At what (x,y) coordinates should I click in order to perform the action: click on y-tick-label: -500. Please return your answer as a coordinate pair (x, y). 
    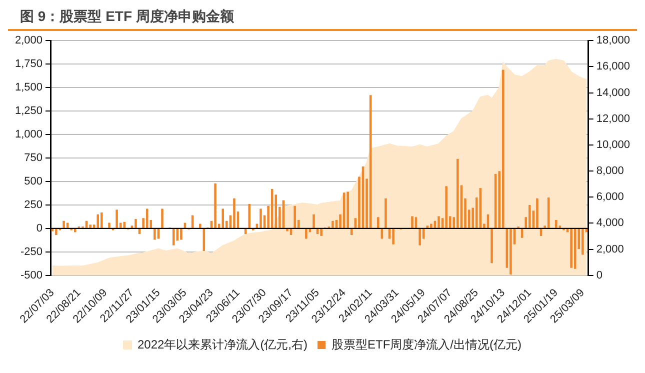
    Looking at the image, I should click on (31, 275).